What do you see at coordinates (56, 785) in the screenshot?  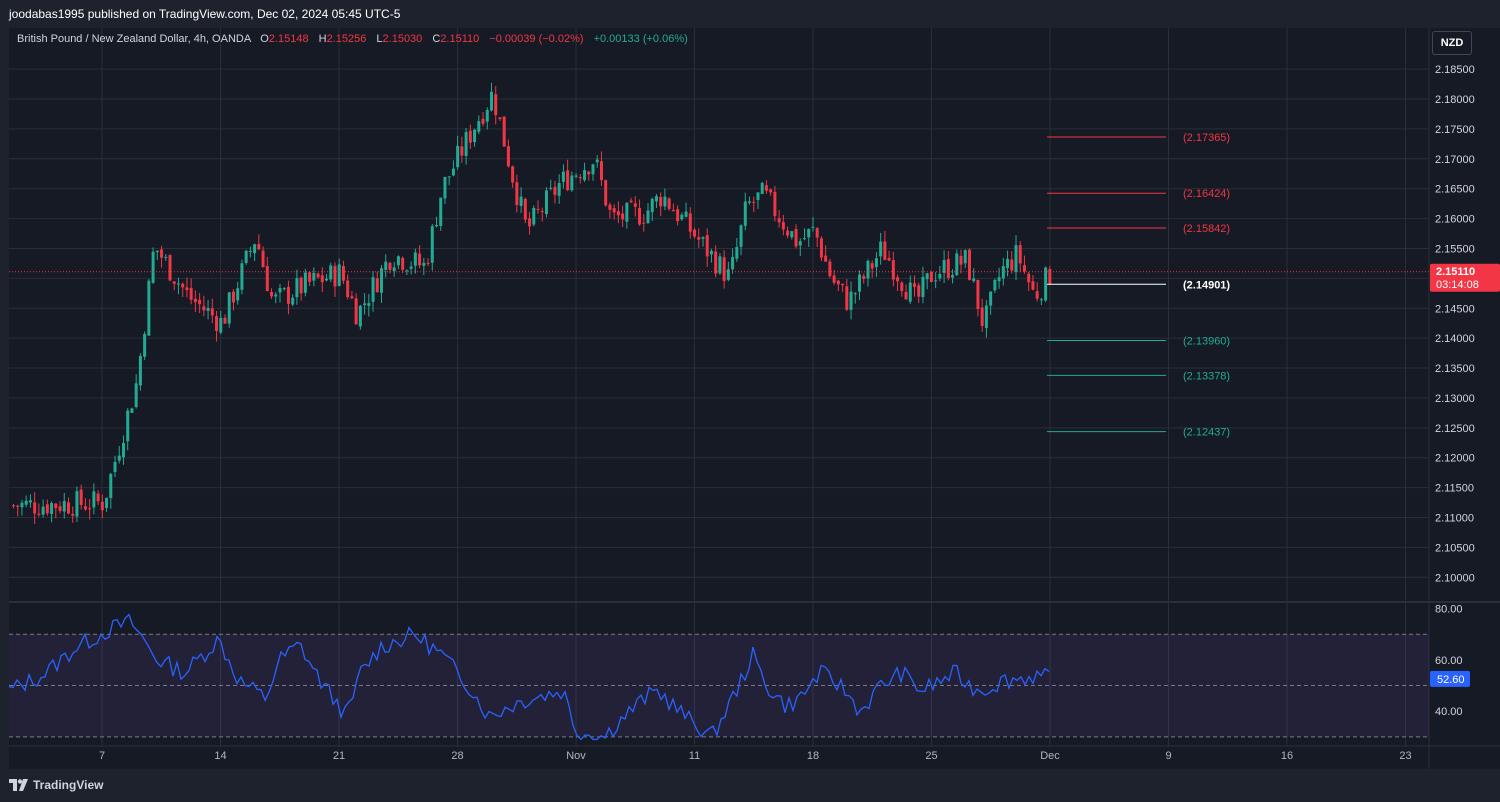 I see `tradingview-logo: TradingView` at bounding box center [56, 785].